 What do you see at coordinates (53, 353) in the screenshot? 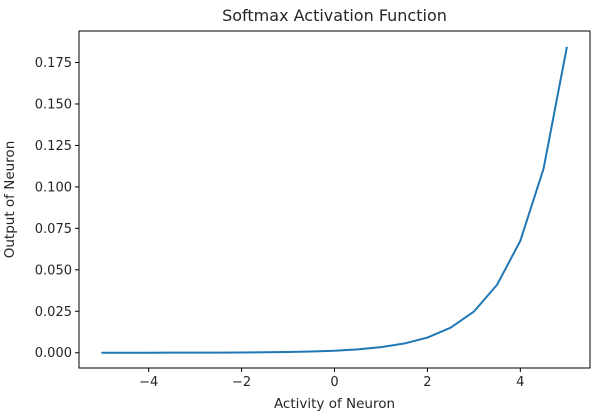
I see `y-tick-label: 0.000` at bounding box center [53, 353].